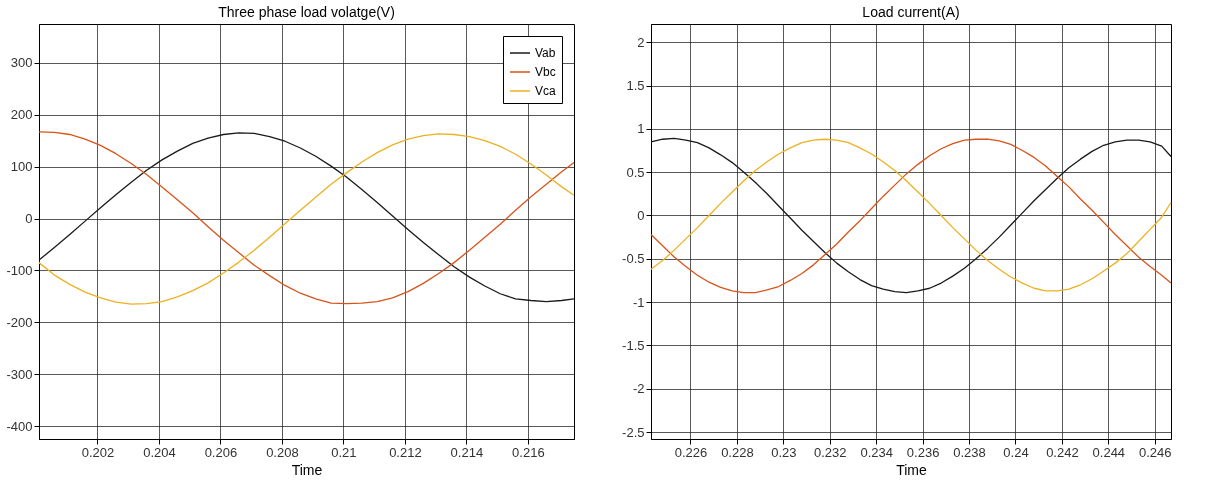 The width and height of the screenshot is (1216, 495). What do you see at coordinates (159, 452) in the screenshot?
I see `x-tick-label: 0.204` at bounding box center [159, 452].